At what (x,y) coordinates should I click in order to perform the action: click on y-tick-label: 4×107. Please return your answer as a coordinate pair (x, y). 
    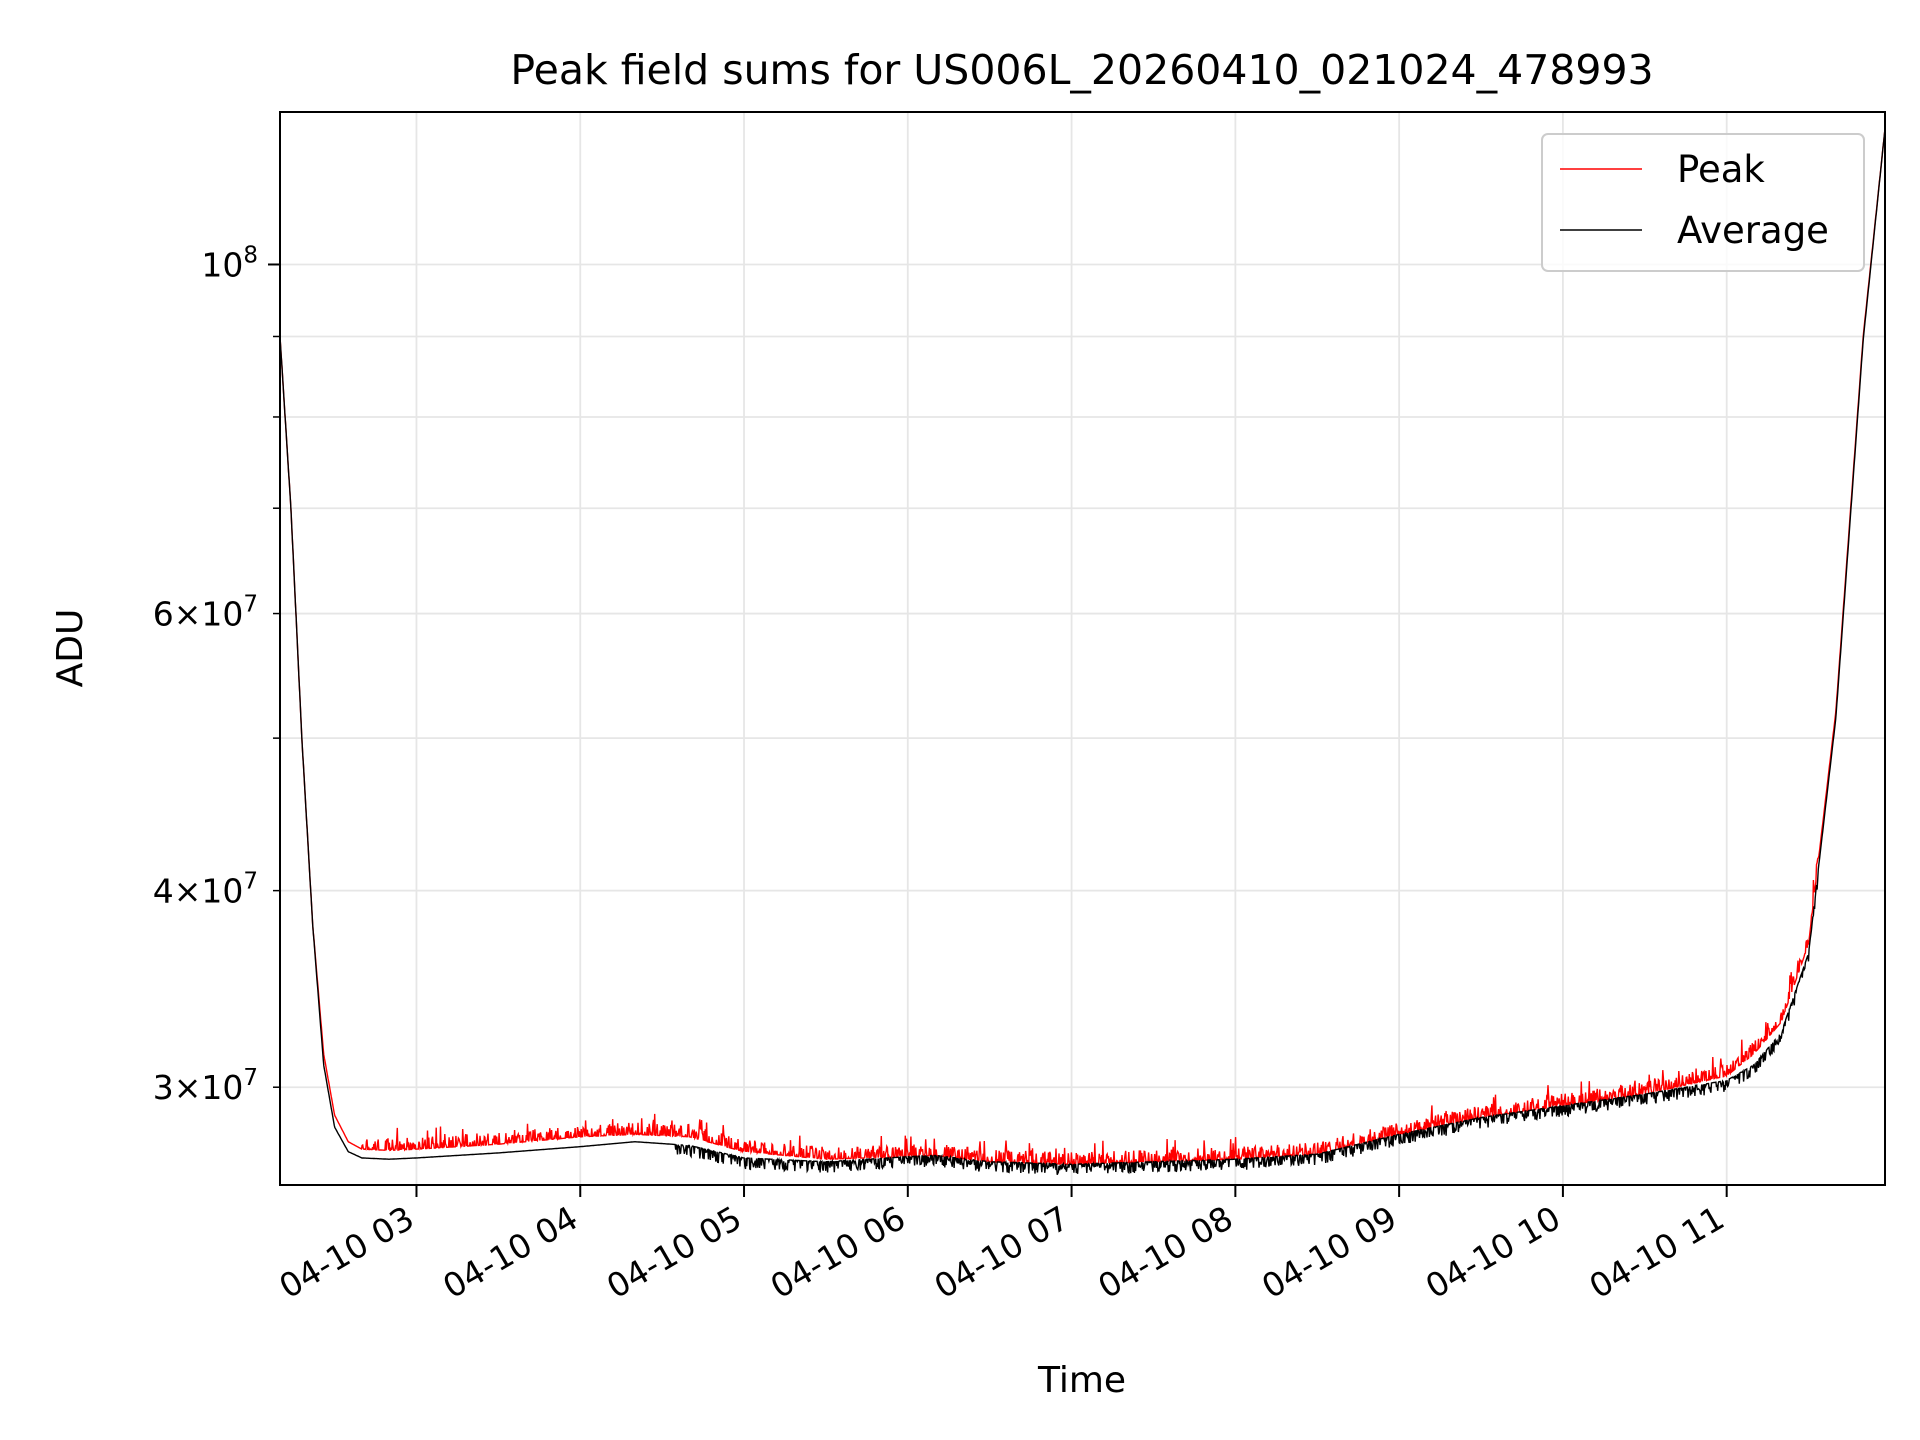
    Looking at the image, I should click on (205, 890).